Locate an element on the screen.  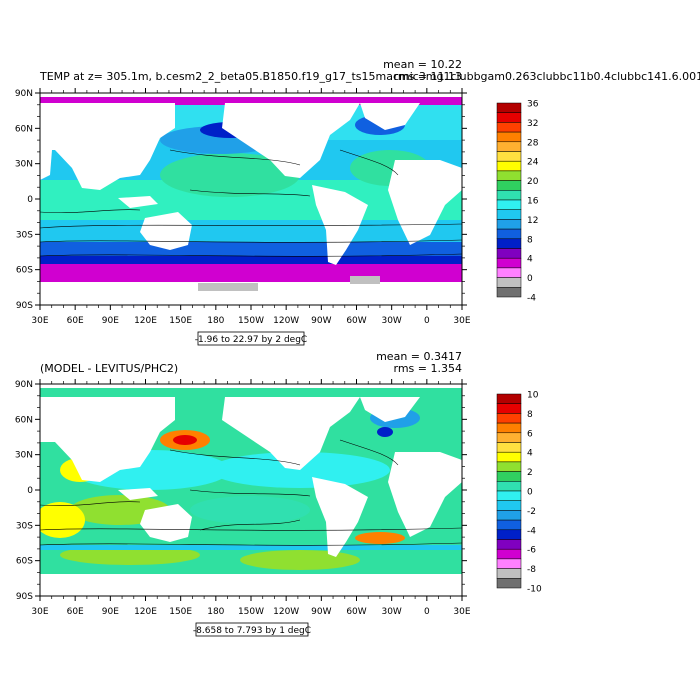
bottom-lon-label: 120E is located at coordinates (145, 612).